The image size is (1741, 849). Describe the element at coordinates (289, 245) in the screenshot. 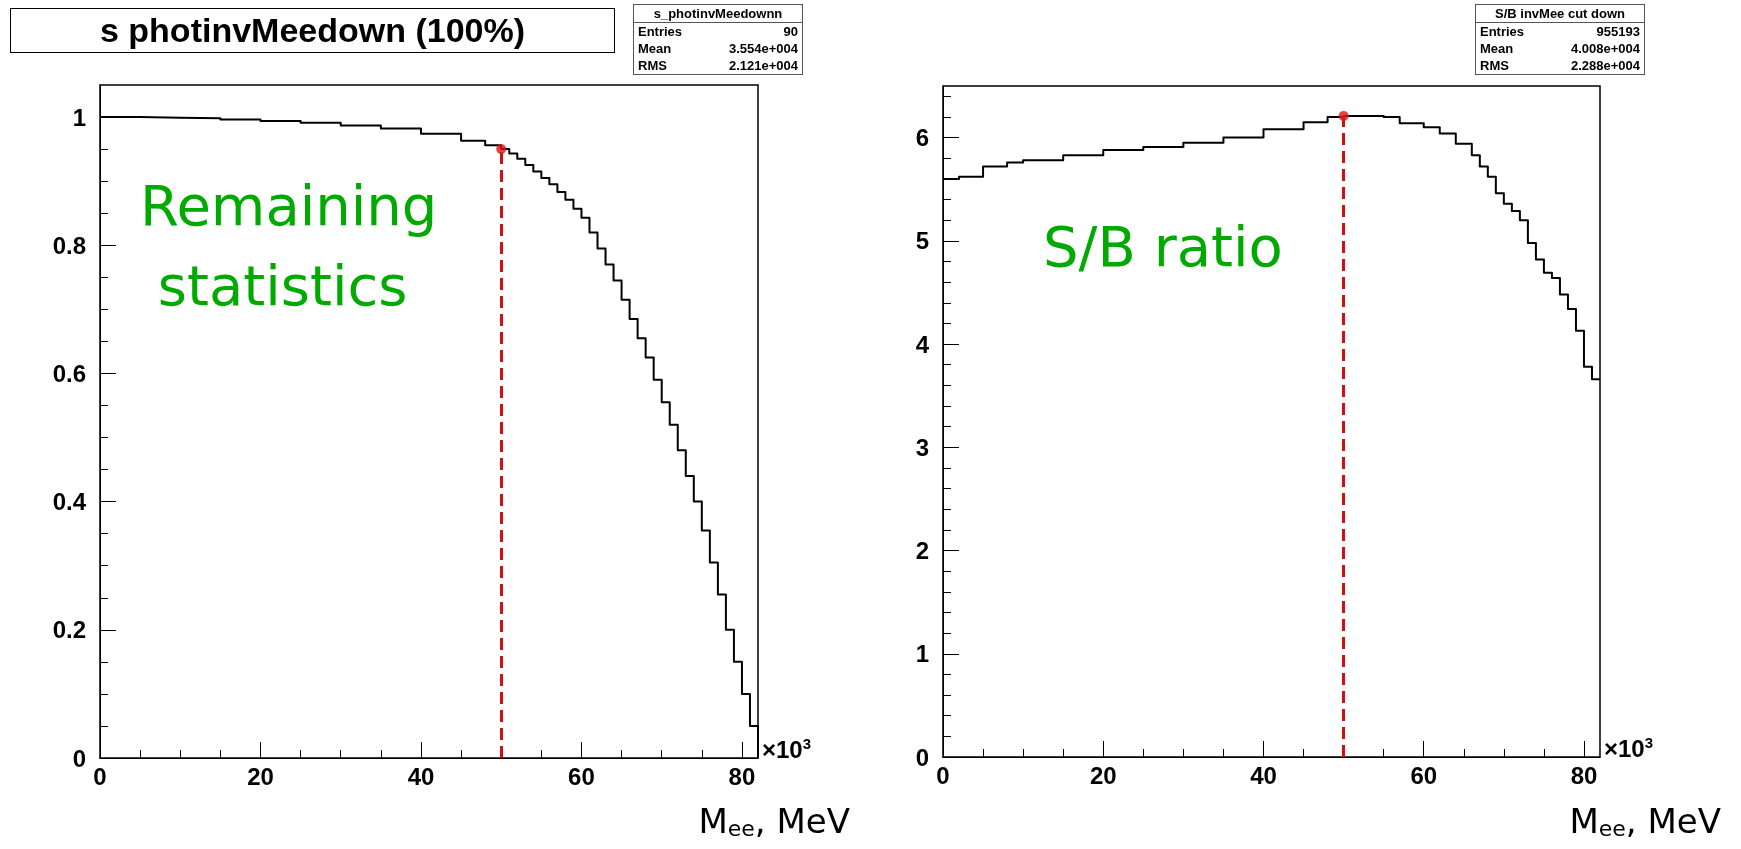

I see `annotation: Remaining statistics` at that location.